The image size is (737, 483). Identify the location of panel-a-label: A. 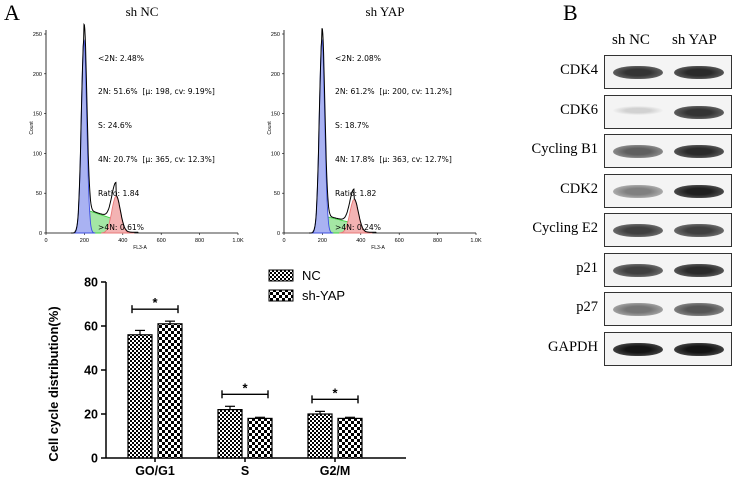
(12, 12).